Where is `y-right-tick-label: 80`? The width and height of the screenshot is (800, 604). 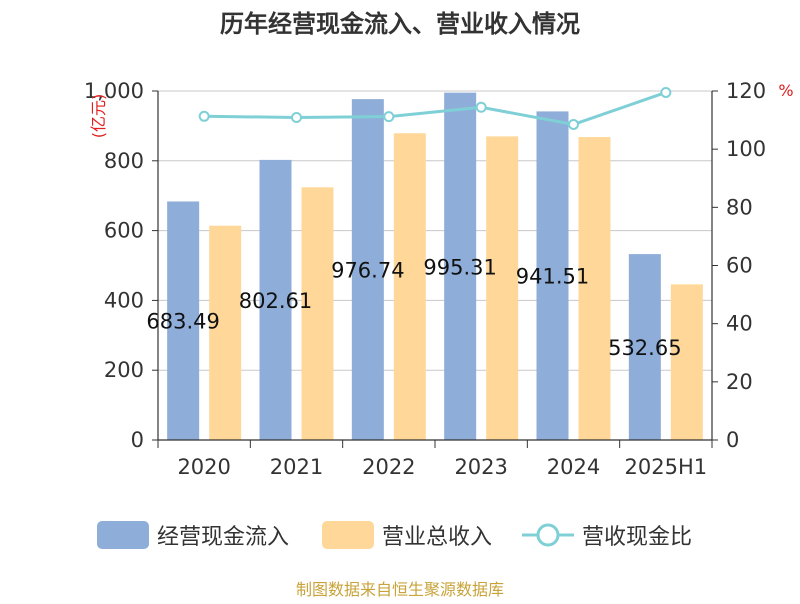 y-right-tick-label: 80 is located at coordinates (739, 207).